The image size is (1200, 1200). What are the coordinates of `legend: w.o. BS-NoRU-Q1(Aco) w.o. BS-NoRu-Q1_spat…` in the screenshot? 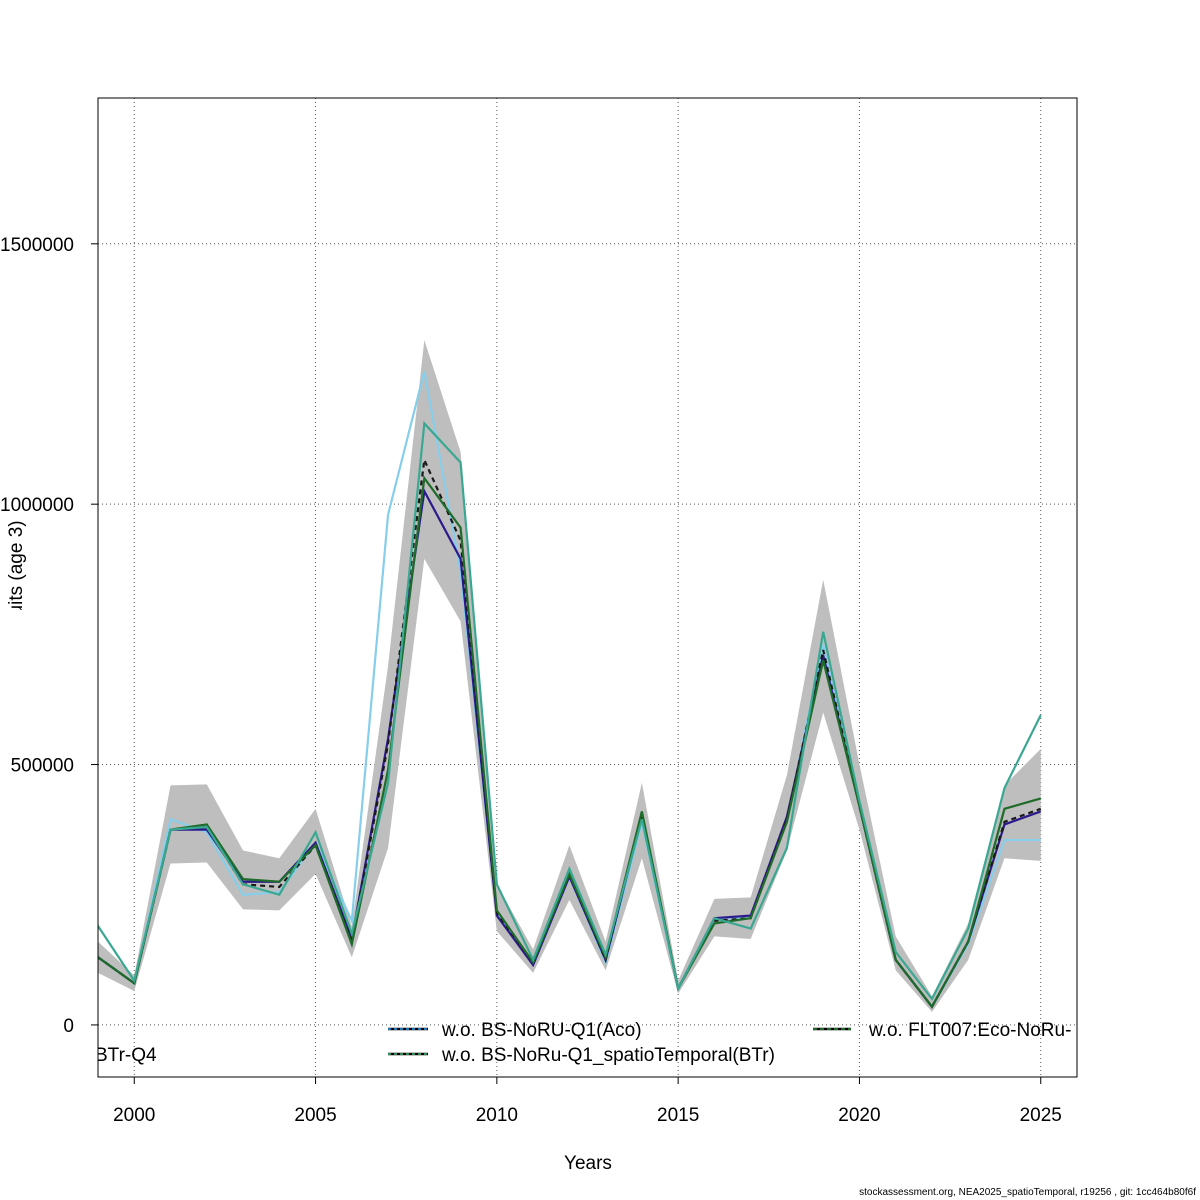 It's located at (583, 1043).